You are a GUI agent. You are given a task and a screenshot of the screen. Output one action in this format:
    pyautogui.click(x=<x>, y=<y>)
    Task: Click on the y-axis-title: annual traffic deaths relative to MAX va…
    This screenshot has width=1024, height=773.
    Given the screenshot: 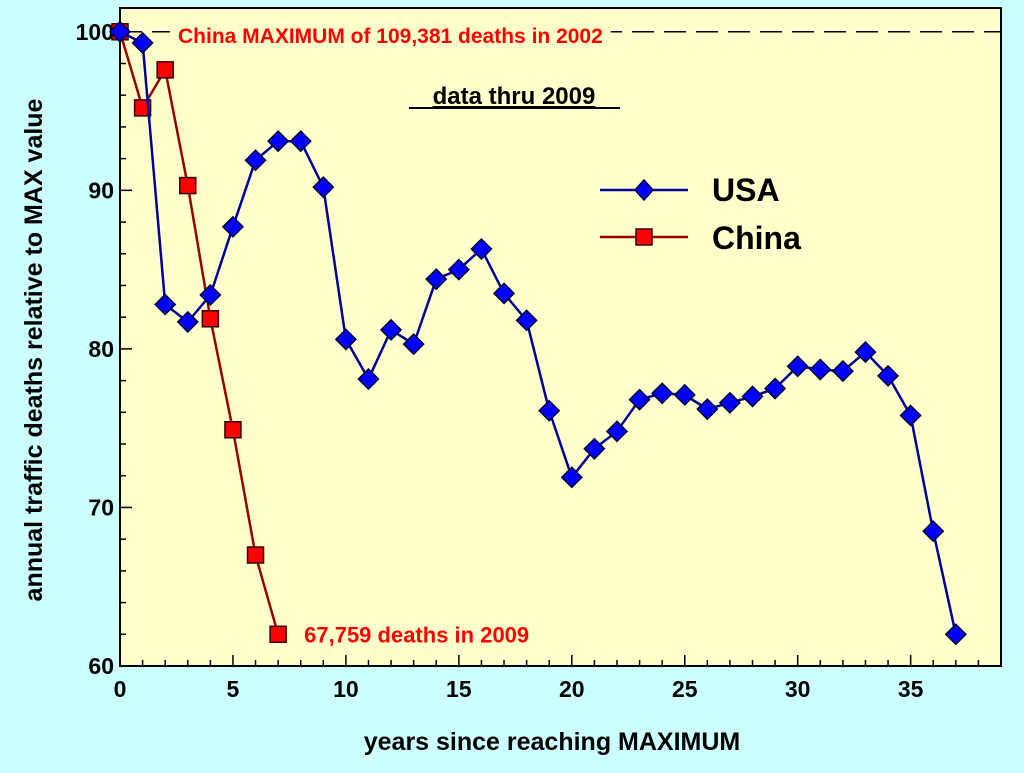 What is the action you would take?
    pyautogui.click(x=34, y=349)
    